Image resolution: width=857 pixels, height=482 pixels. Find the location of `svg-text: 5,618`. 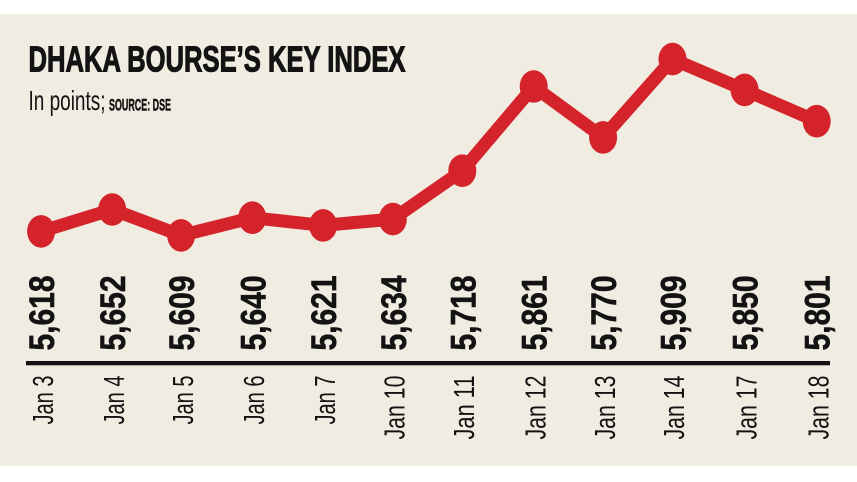

svg-text: 5,618 is located at coordinates (42, 313).